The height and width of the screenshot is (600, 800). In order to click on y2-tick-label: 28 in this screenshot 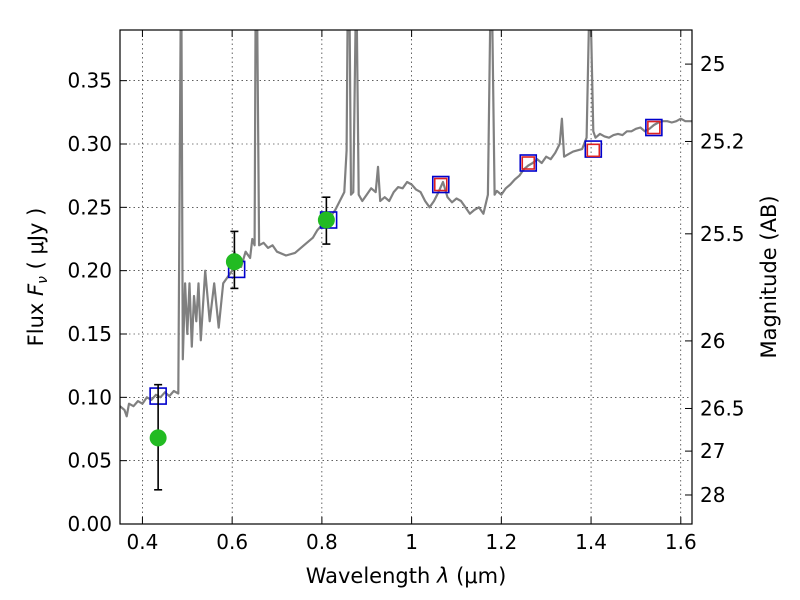, I will do `click(712, 495)`.